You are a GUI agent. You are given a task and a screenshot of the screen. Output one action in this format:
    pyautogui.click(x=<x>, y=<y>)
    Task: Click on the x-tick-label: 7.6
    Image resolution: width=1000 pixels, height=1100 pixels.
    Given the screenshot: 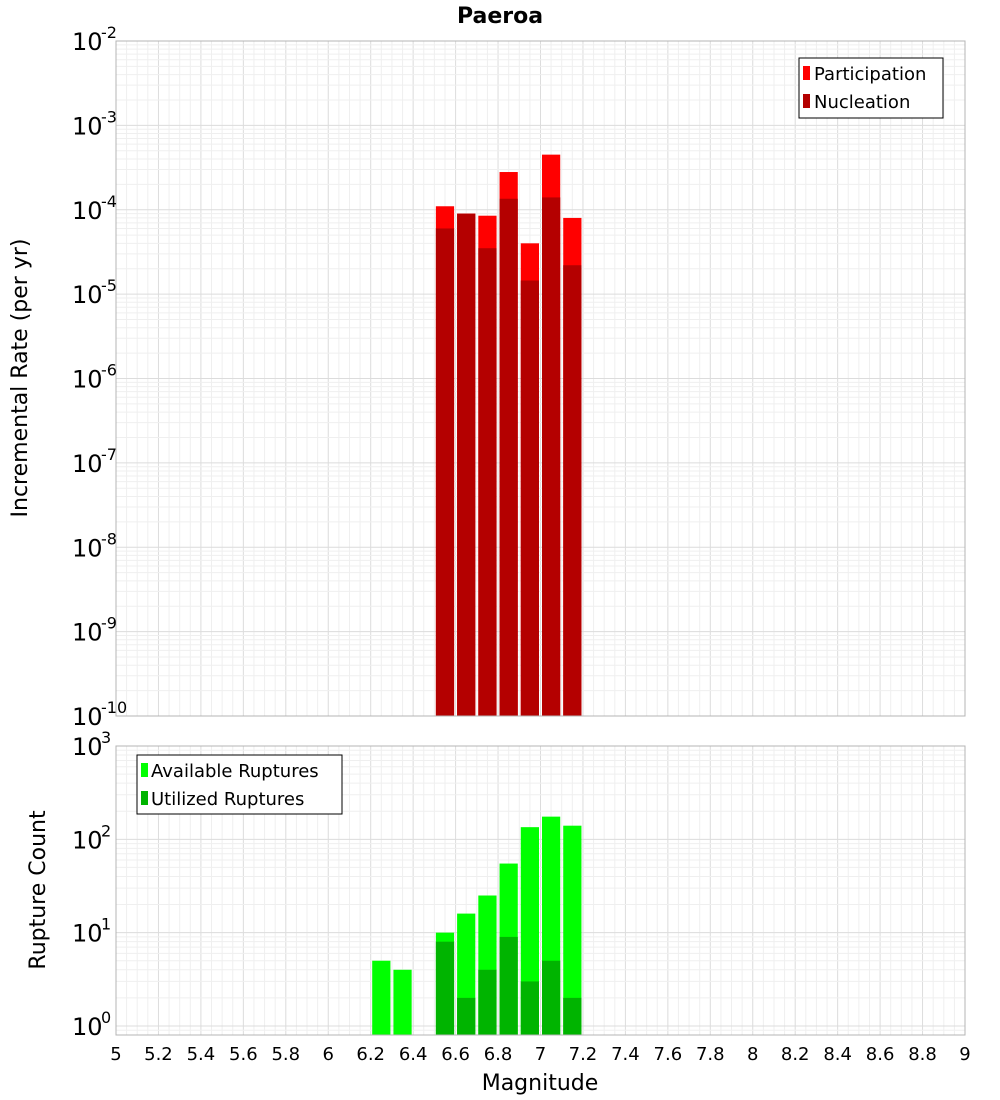 What is the action you would take?
    pyautogui.click(x=668, y=1054)
    